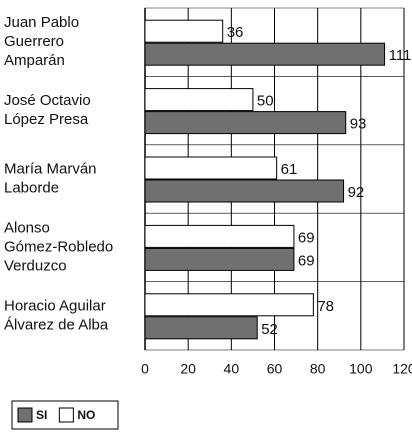 The image size is (412, 435). What do you see at coordinates (358, 124) in the screenshot?
I see `value-label: 93` at bounding box center [358, 124].